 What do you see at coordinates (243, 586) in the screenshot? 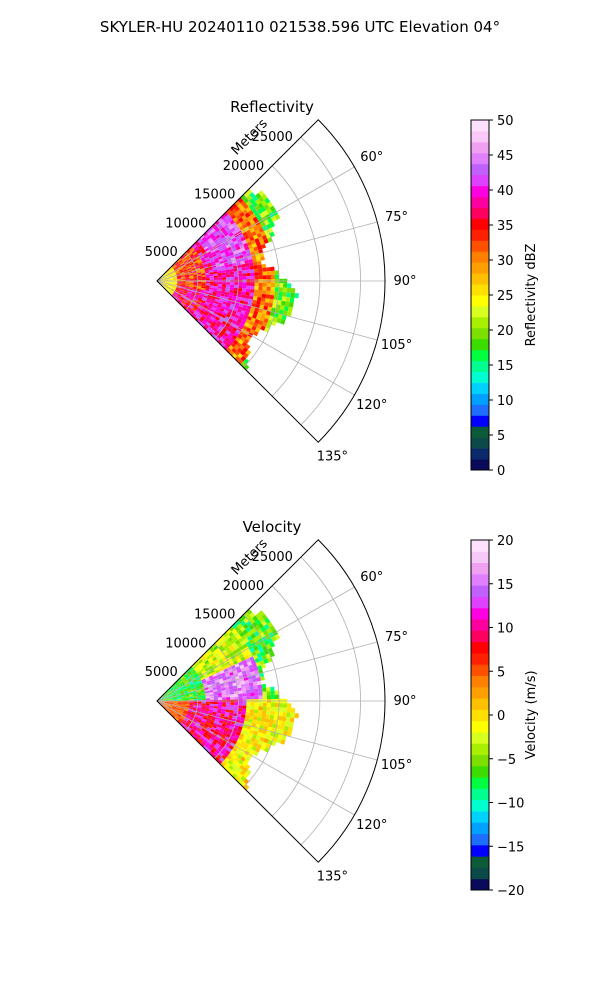
I see `range-tick-label: 20000` at bounding box center [243, 586].